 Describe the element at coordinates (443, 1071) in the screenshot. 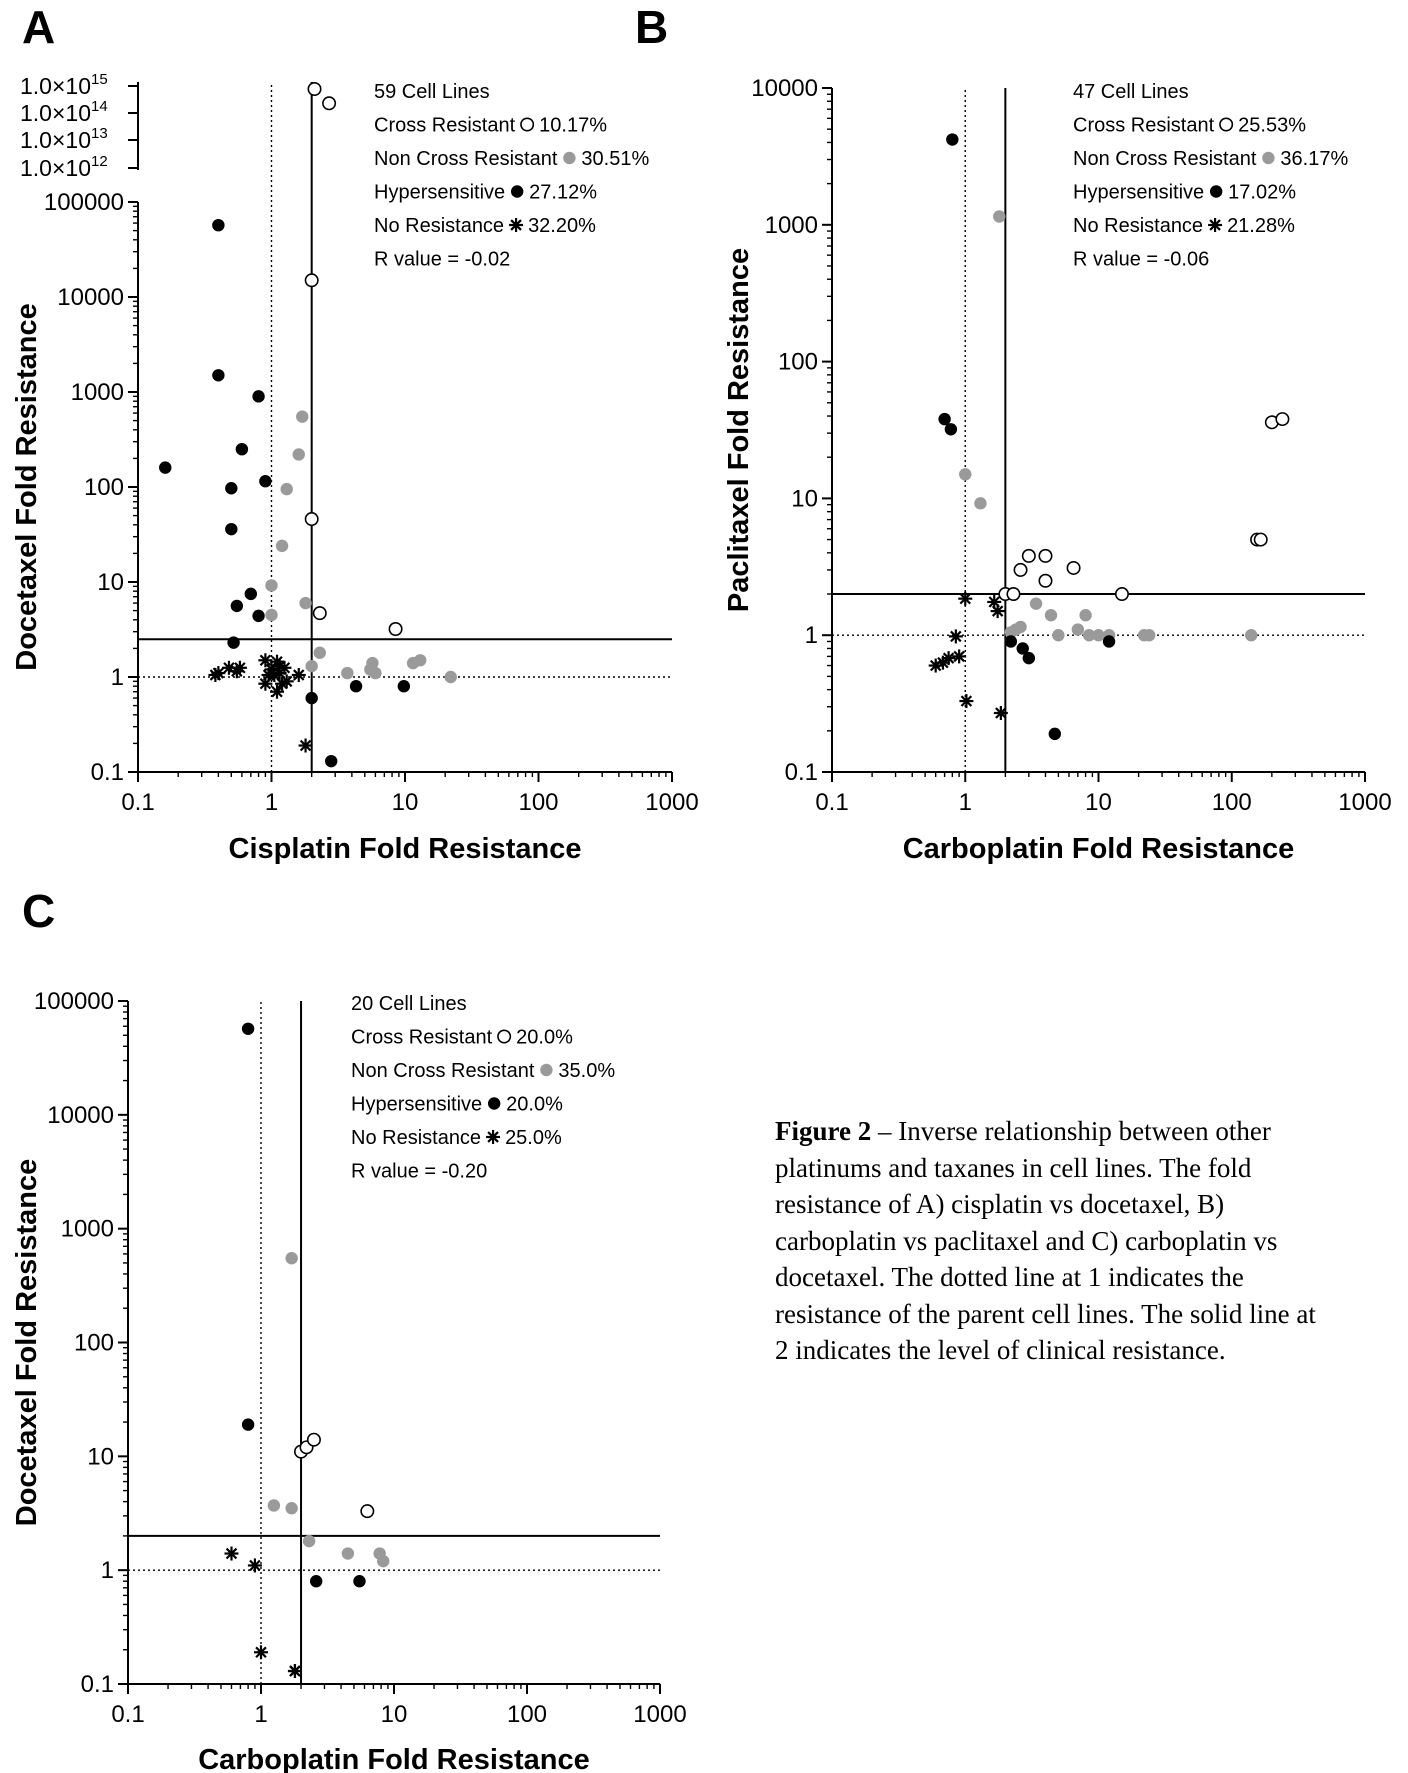

I see `legend-entry-label: Non Cross Resistant` at that location.